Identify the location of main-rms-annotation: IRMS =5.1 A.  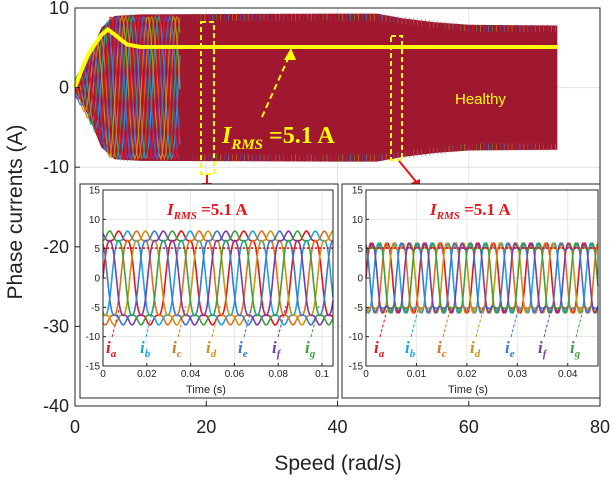
(278, 138).